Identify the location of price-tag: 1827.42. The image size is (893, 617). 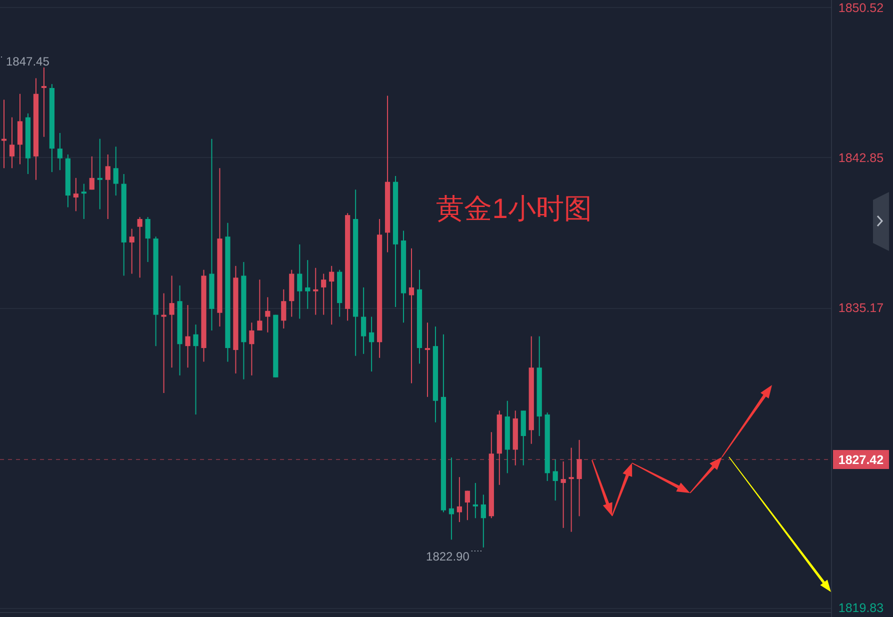
(861, 459).